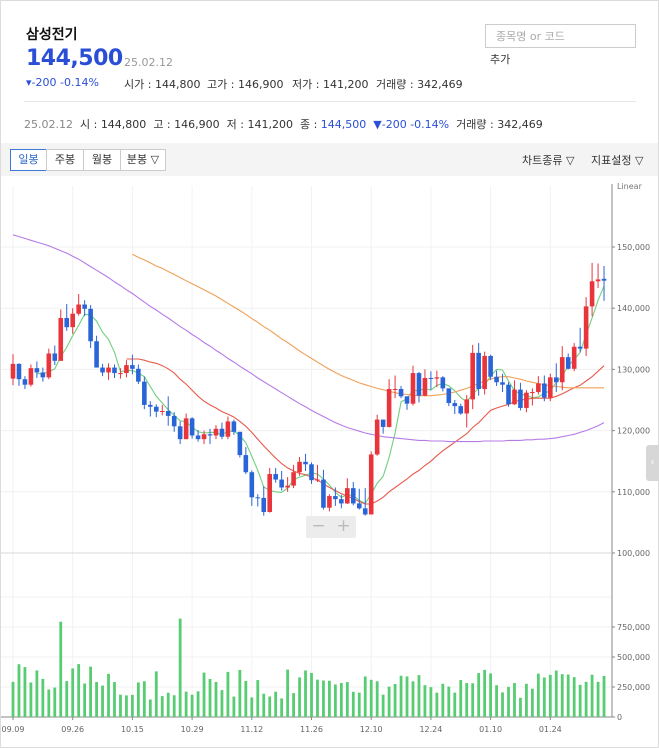 This screenshot has width=659, height=748. What do you see at coordinates (633, 431) in the screenshot?
I see `y-tick-label: 120,000` at bounding box center [633, 431].